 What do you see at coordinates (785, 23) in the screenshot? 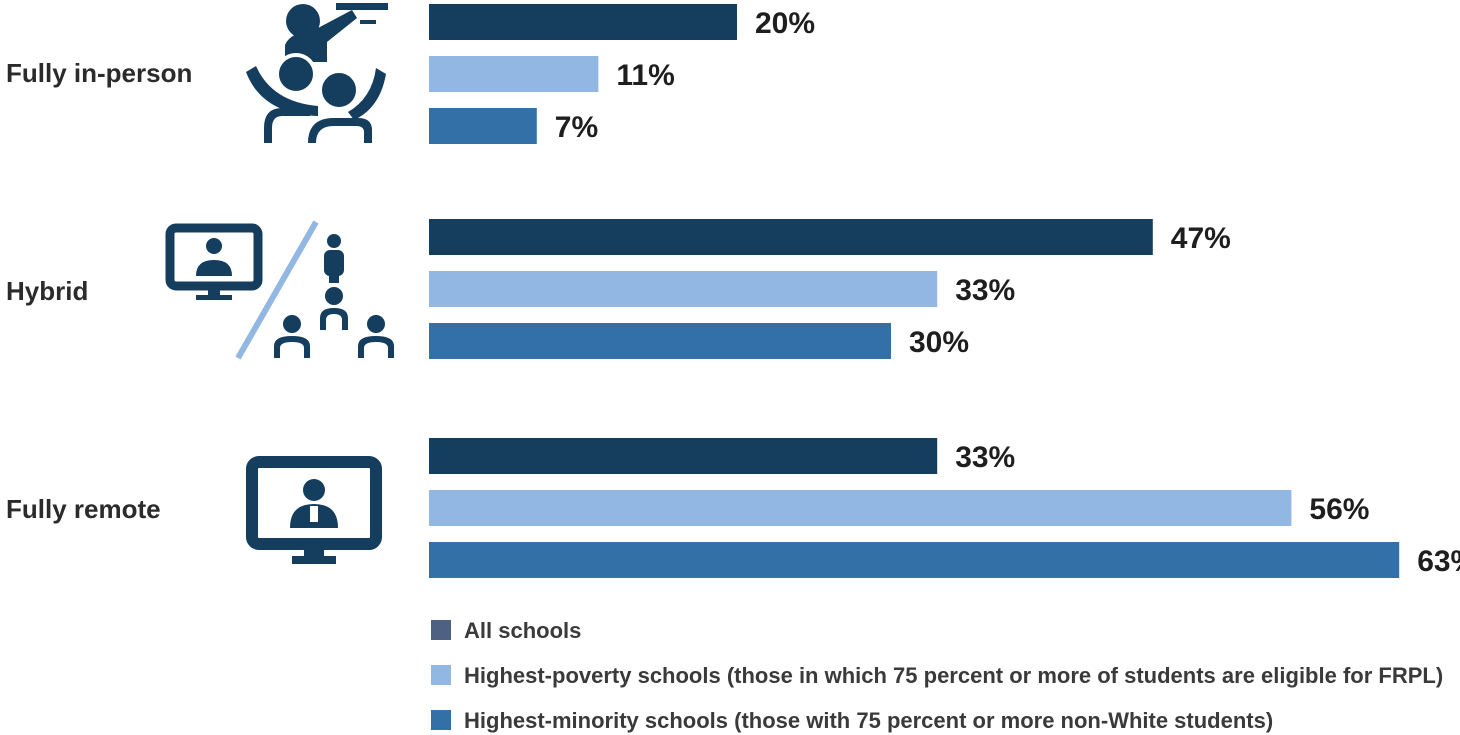
I see `value-label-fully-in-person-series-0: 20%` at bounding box center [785, 23].